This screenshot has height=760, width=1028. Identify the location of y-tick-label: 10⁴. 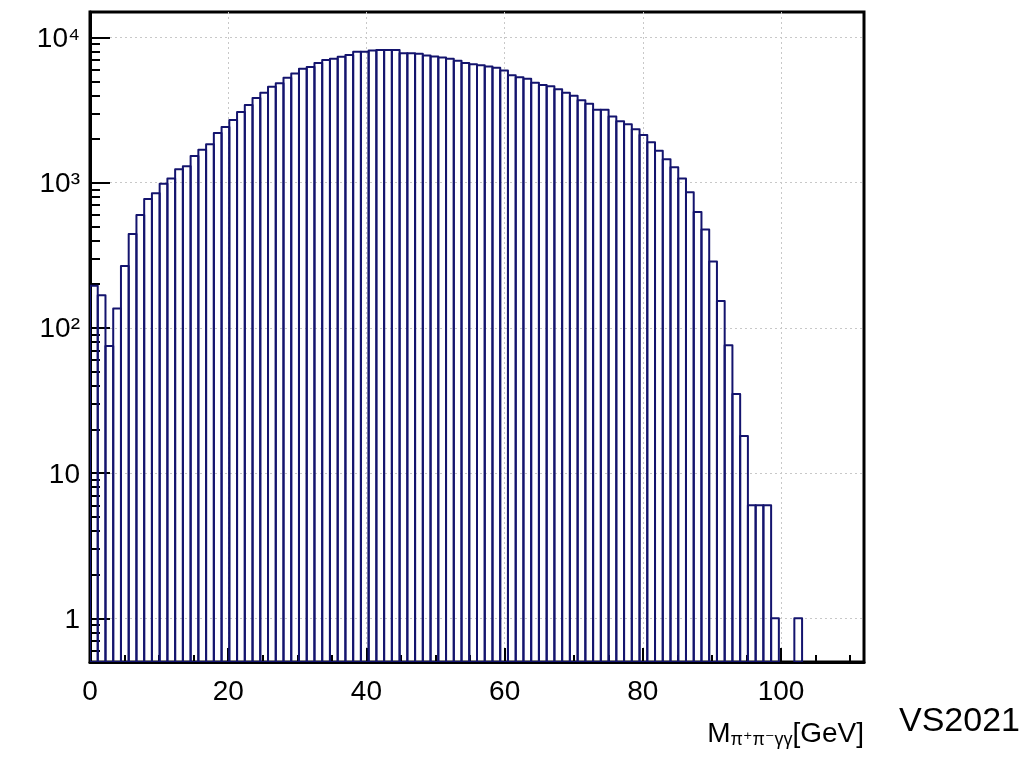
(58, 38).